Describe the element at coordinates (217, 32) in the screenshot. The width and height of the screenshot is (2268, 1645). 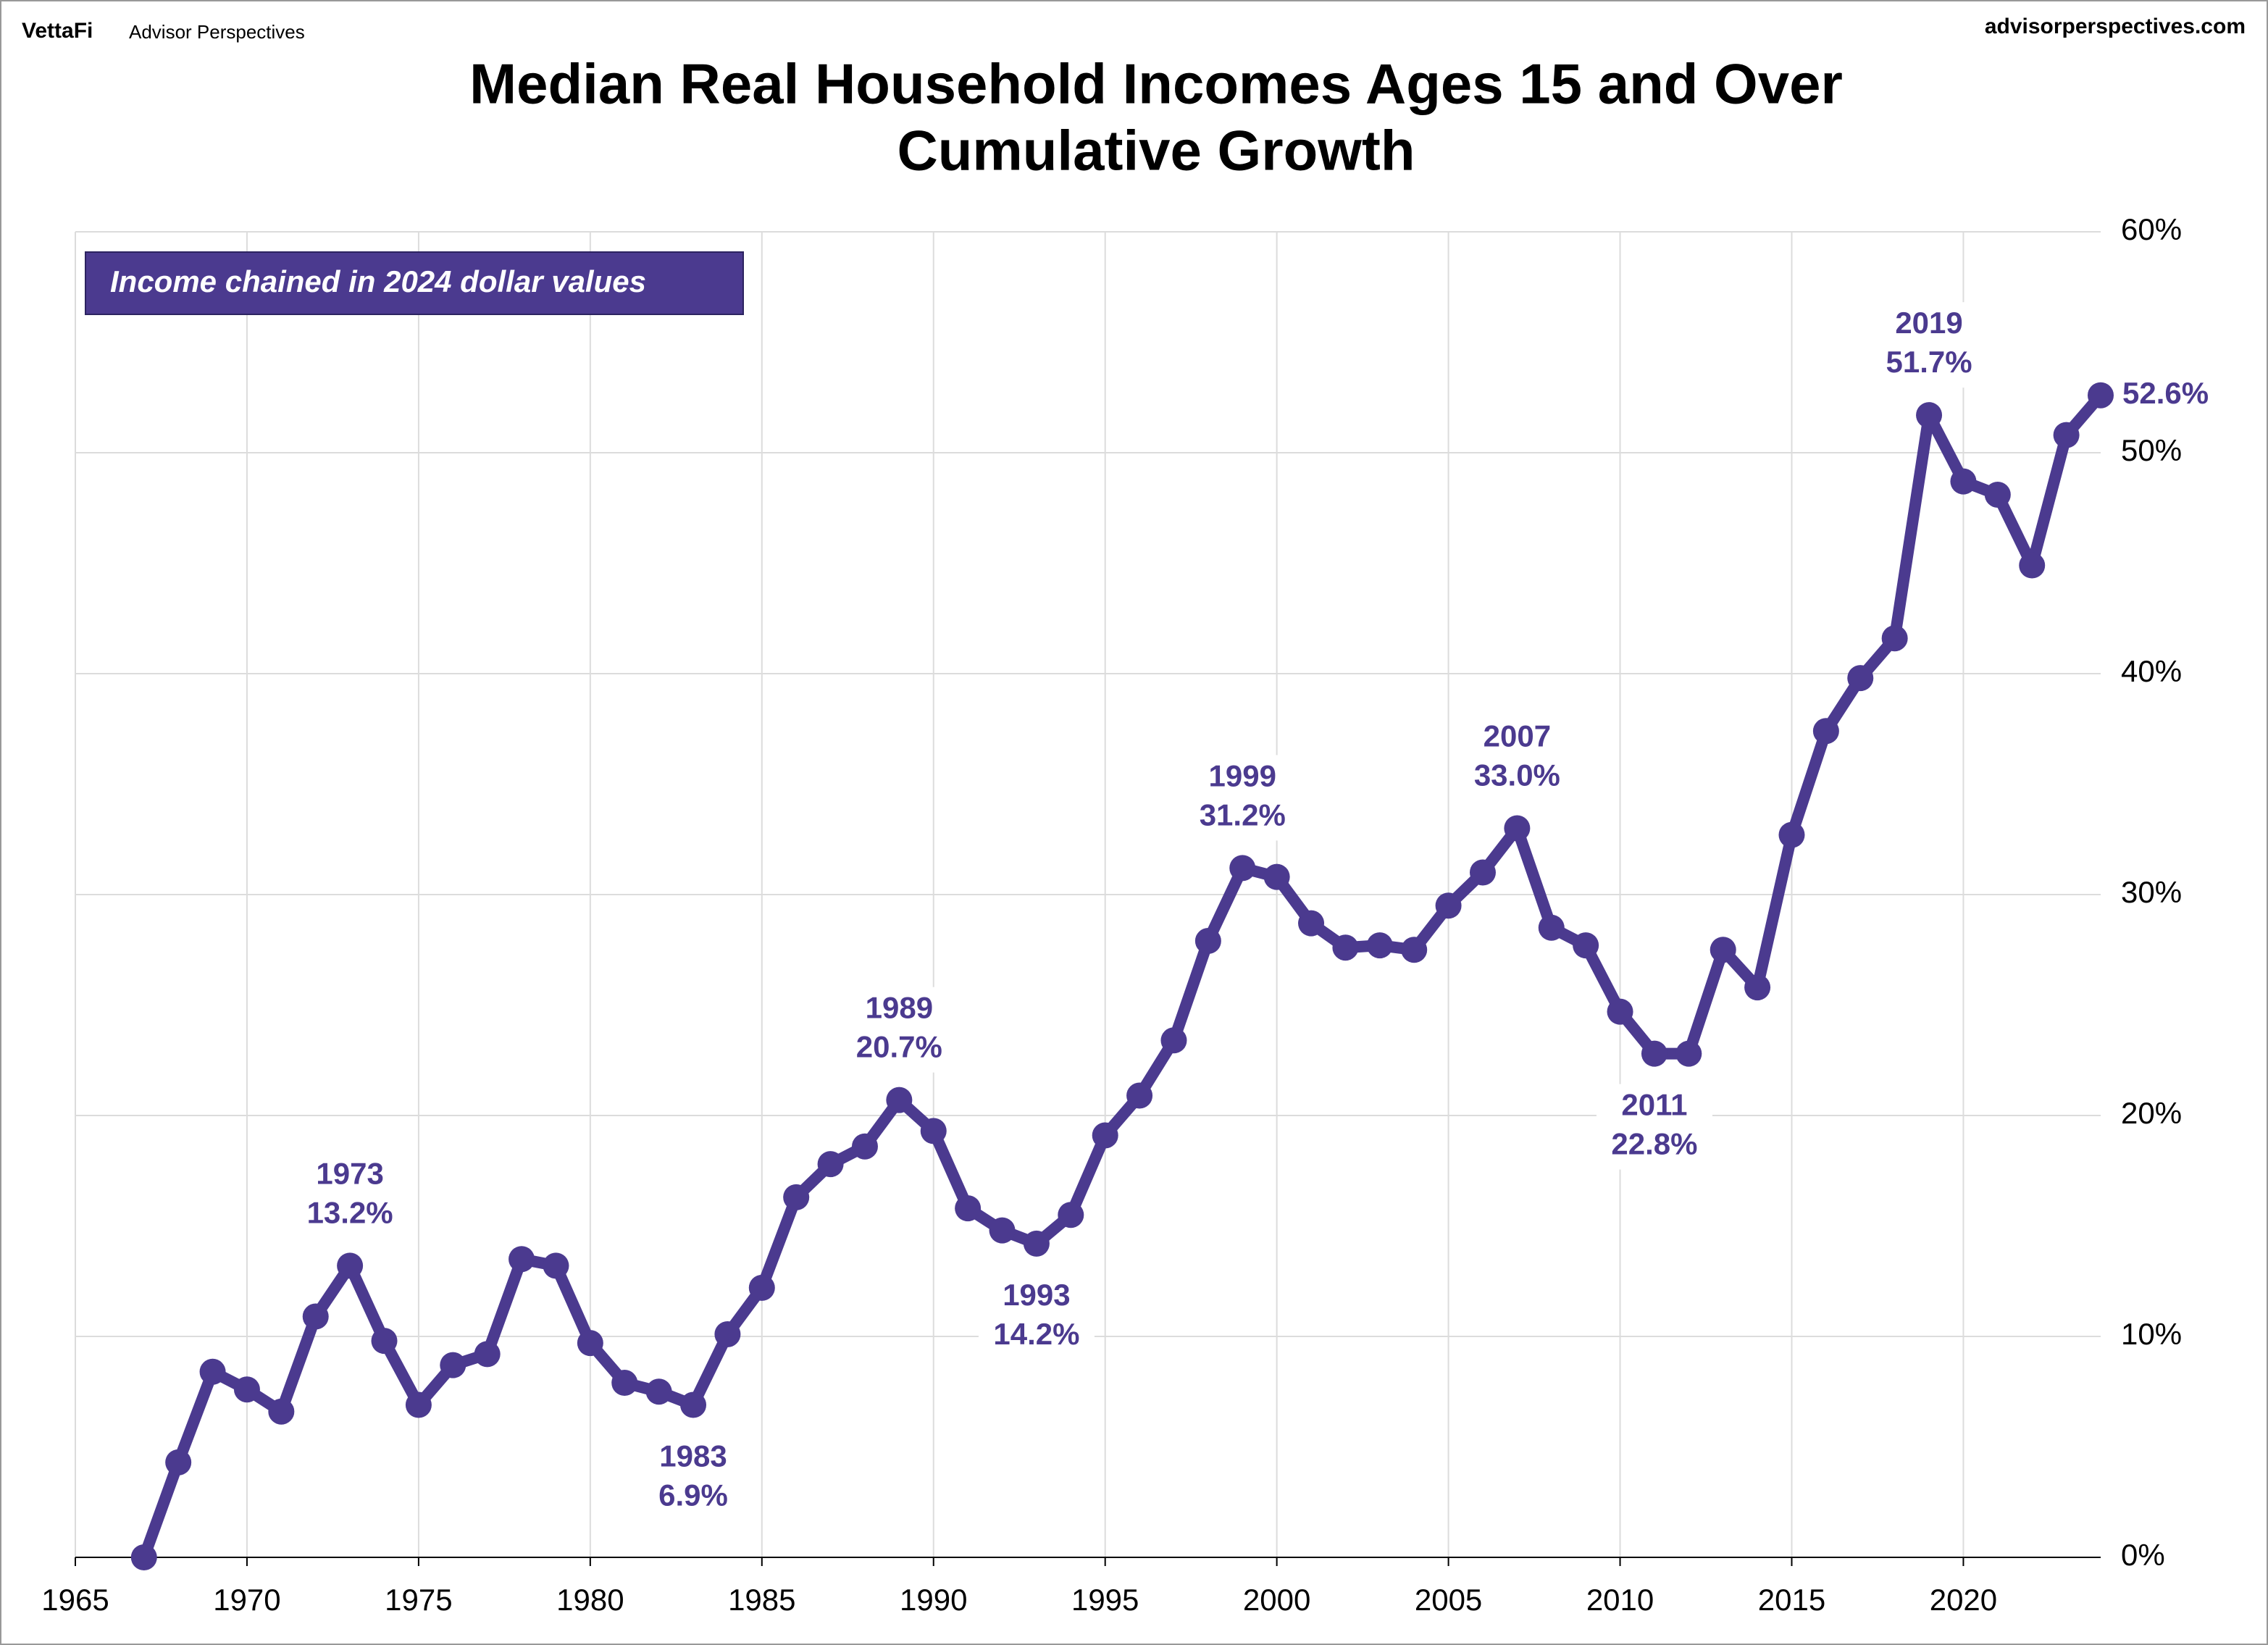
I see `brand-sub: Advisor Perspectives` at that location.